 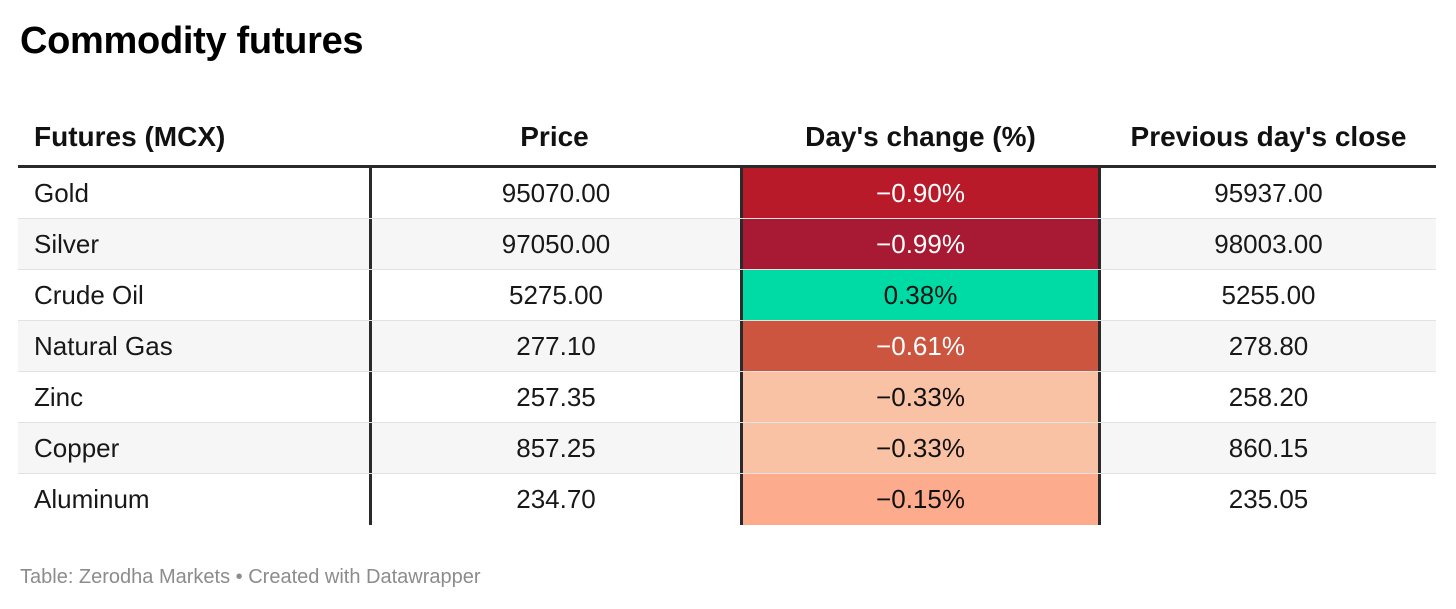 I want to click on cell-previous-close: 235.05, so click(x=1268, y=499).